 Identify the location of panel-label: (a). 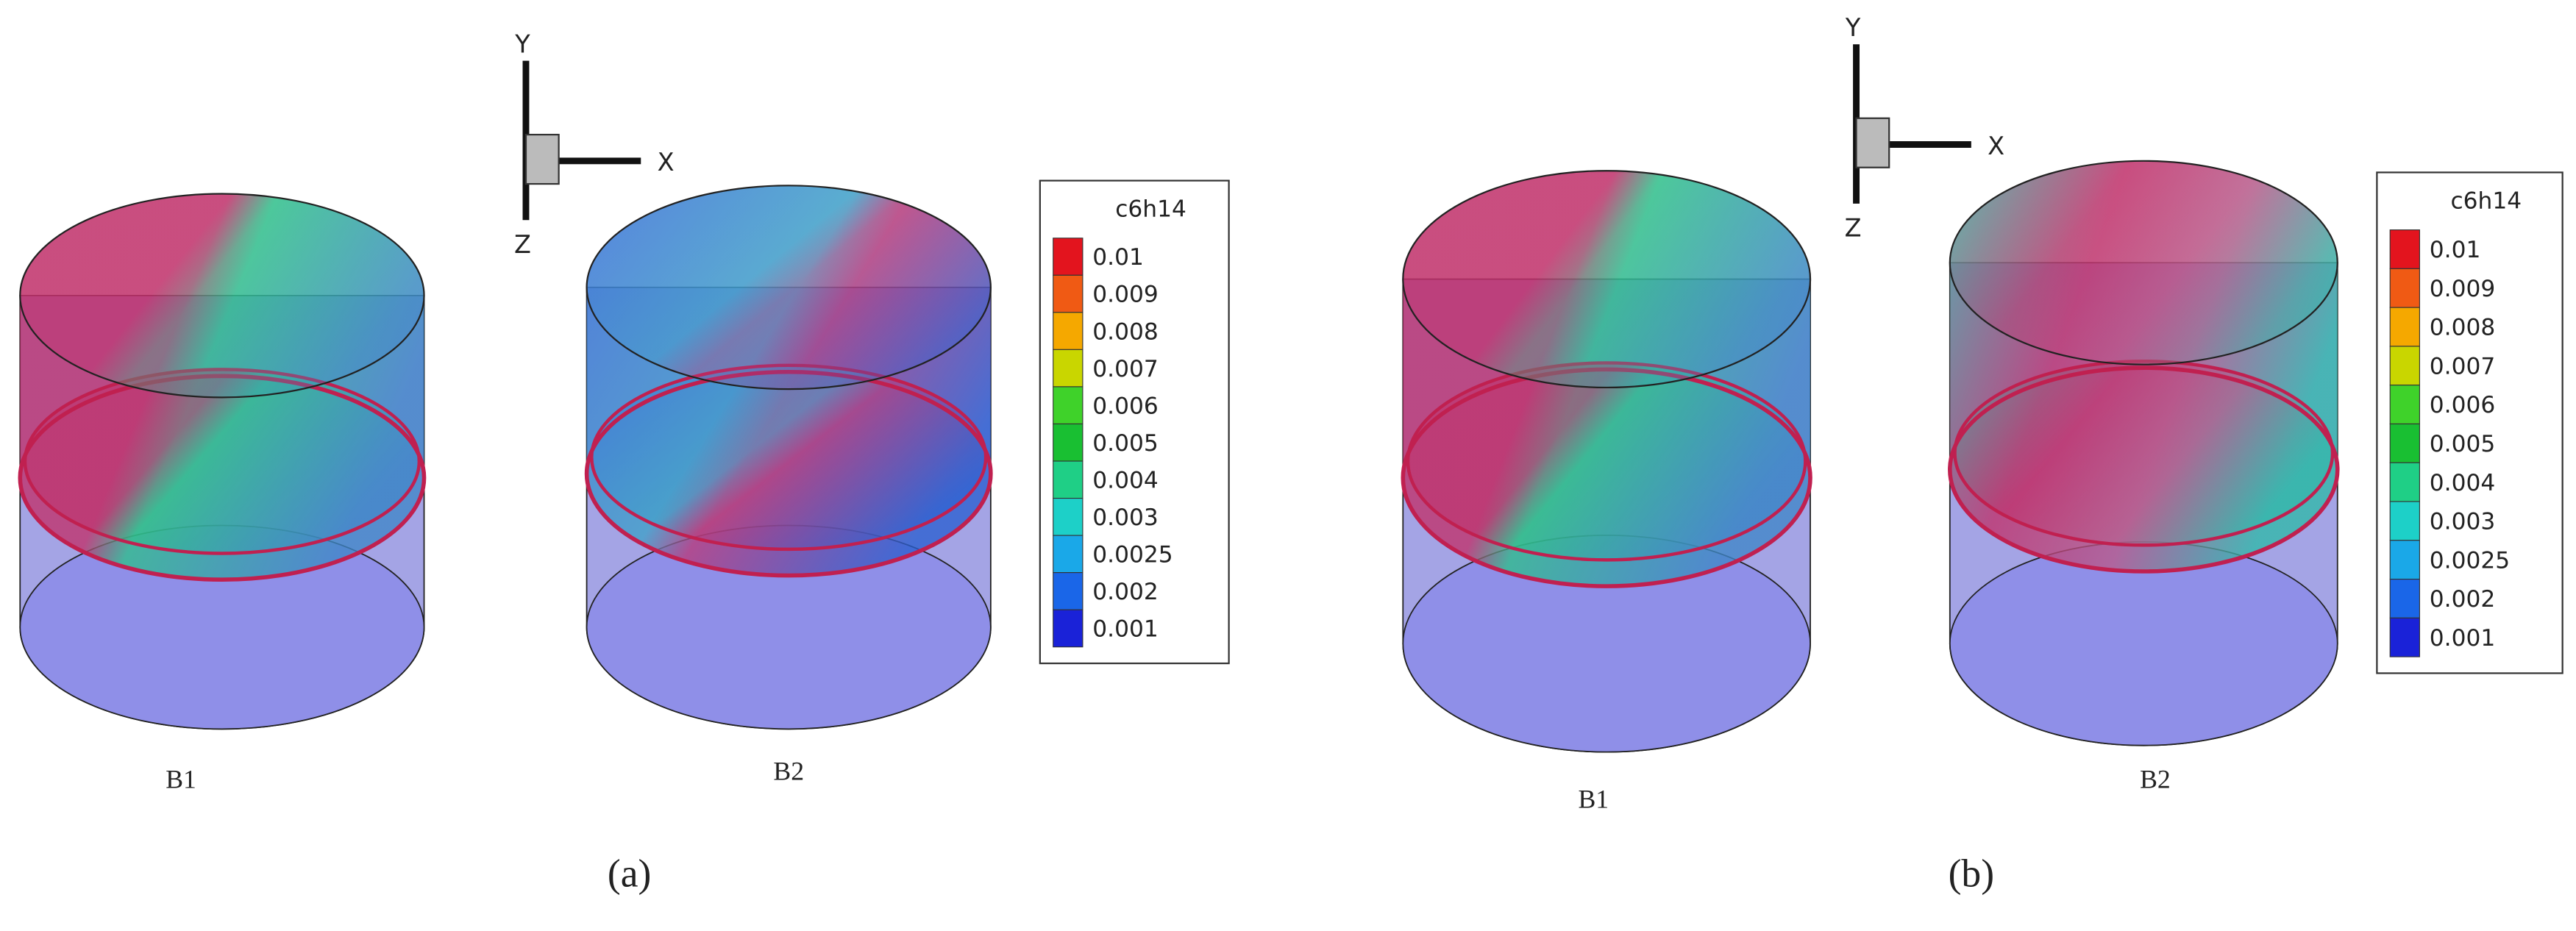
(629, 874).